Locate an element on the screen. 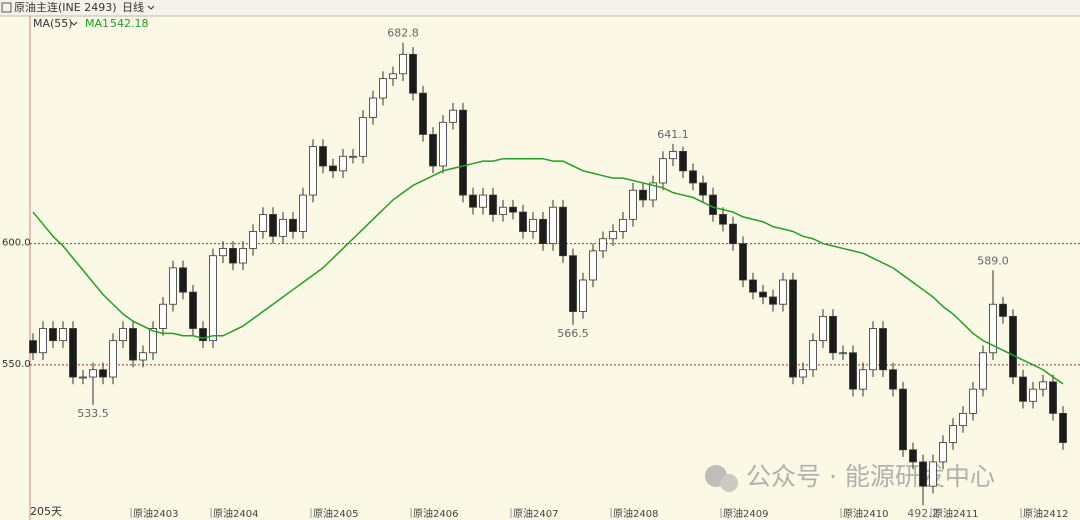 This screenshot has height=520, width=1080. x-tick-label: 原油2412 is located at coordinates (1045, 513).